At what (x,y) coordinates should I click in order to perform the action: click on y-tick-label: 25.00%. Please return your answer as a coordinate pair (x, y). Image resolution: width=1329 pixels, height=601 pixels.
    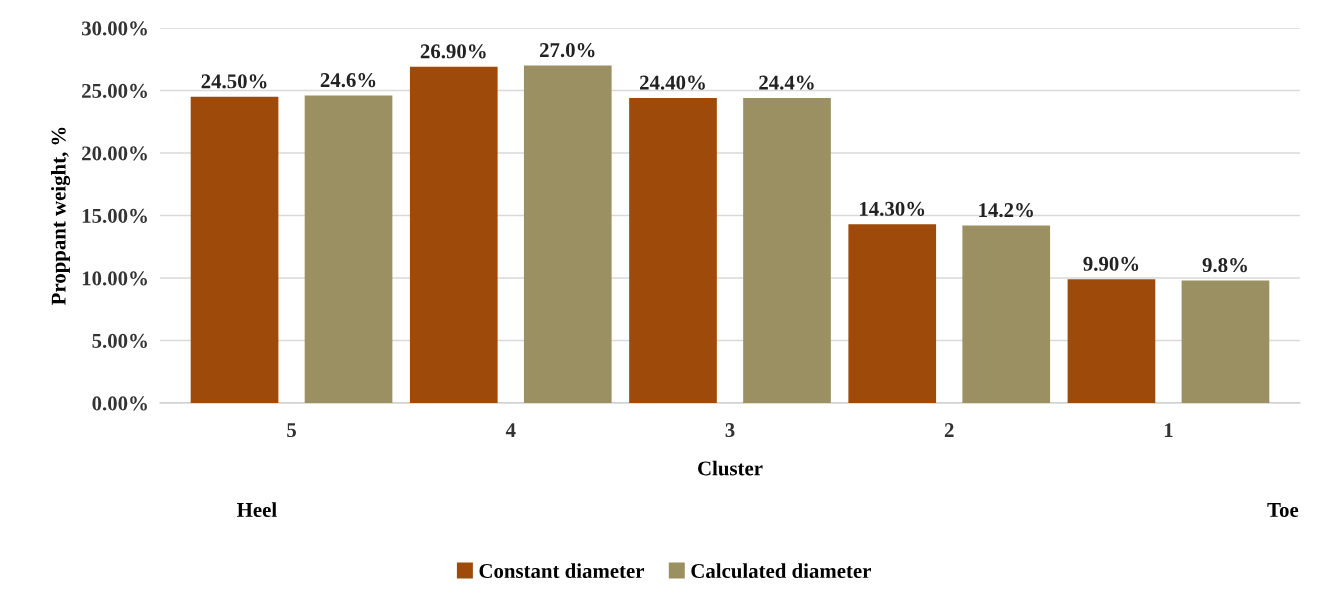
    Looking at the image, I should click on (114, 91).